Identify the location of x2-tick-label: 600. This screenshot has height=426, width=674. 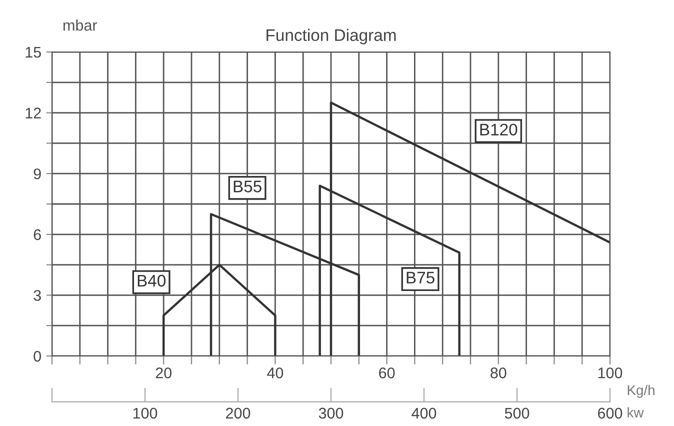
(610, 413).